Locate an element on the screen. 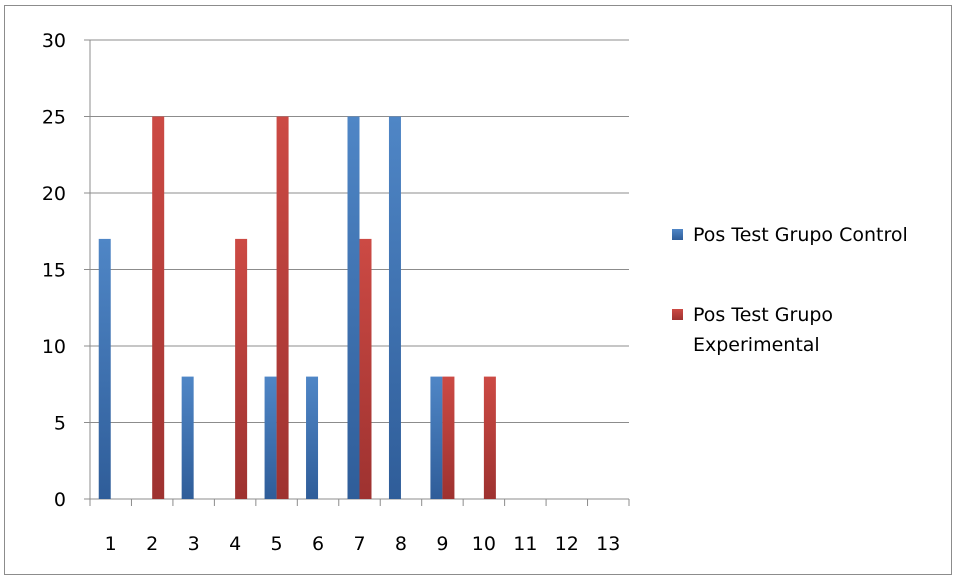 This screenshot has width=959, height=580. x-tick-label: 6 is located at coordinates (318, 544).